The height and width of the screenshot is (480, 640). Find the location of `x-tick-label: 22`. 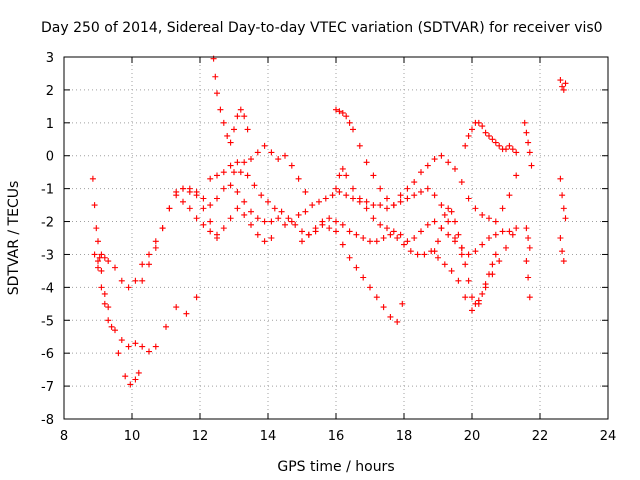

x-tick-label: 22 is located at coordinates (540, 436).